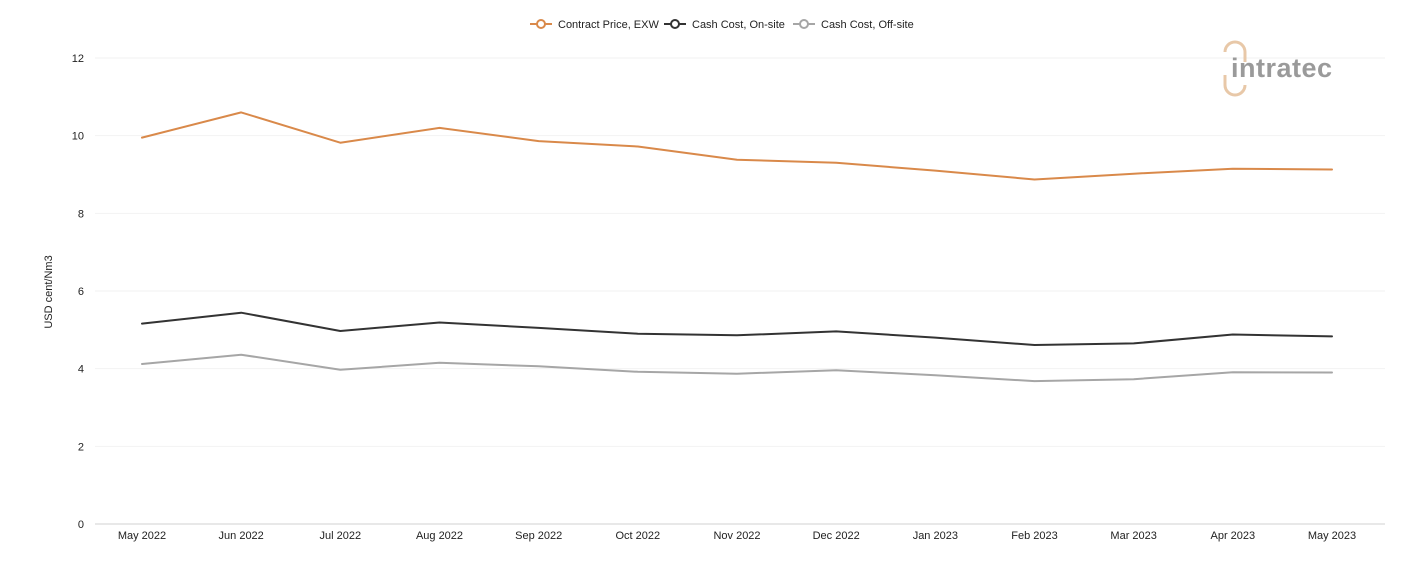 The image size is (1401, 561). What do you see at coordinates (608, 25) in the screenshot?
I see `legend-label: Contract Price, EXW` at bounding box center [608, 25].